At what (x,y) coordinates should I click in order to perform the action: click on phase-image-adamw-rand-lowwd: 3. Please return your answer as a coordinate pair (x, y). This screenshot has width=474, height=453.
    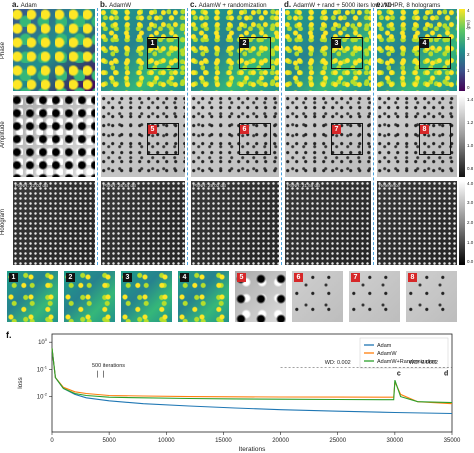
    Looking at the image, I should click on (328, 50).